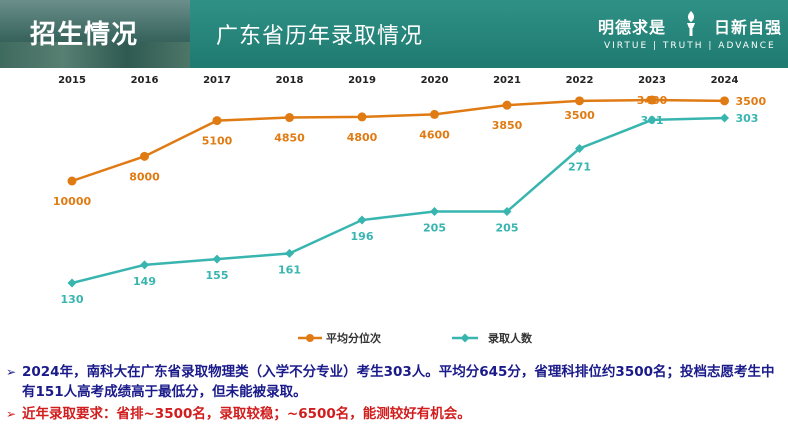  I want to click on rank-data-label: 8000, so click(144, 176).